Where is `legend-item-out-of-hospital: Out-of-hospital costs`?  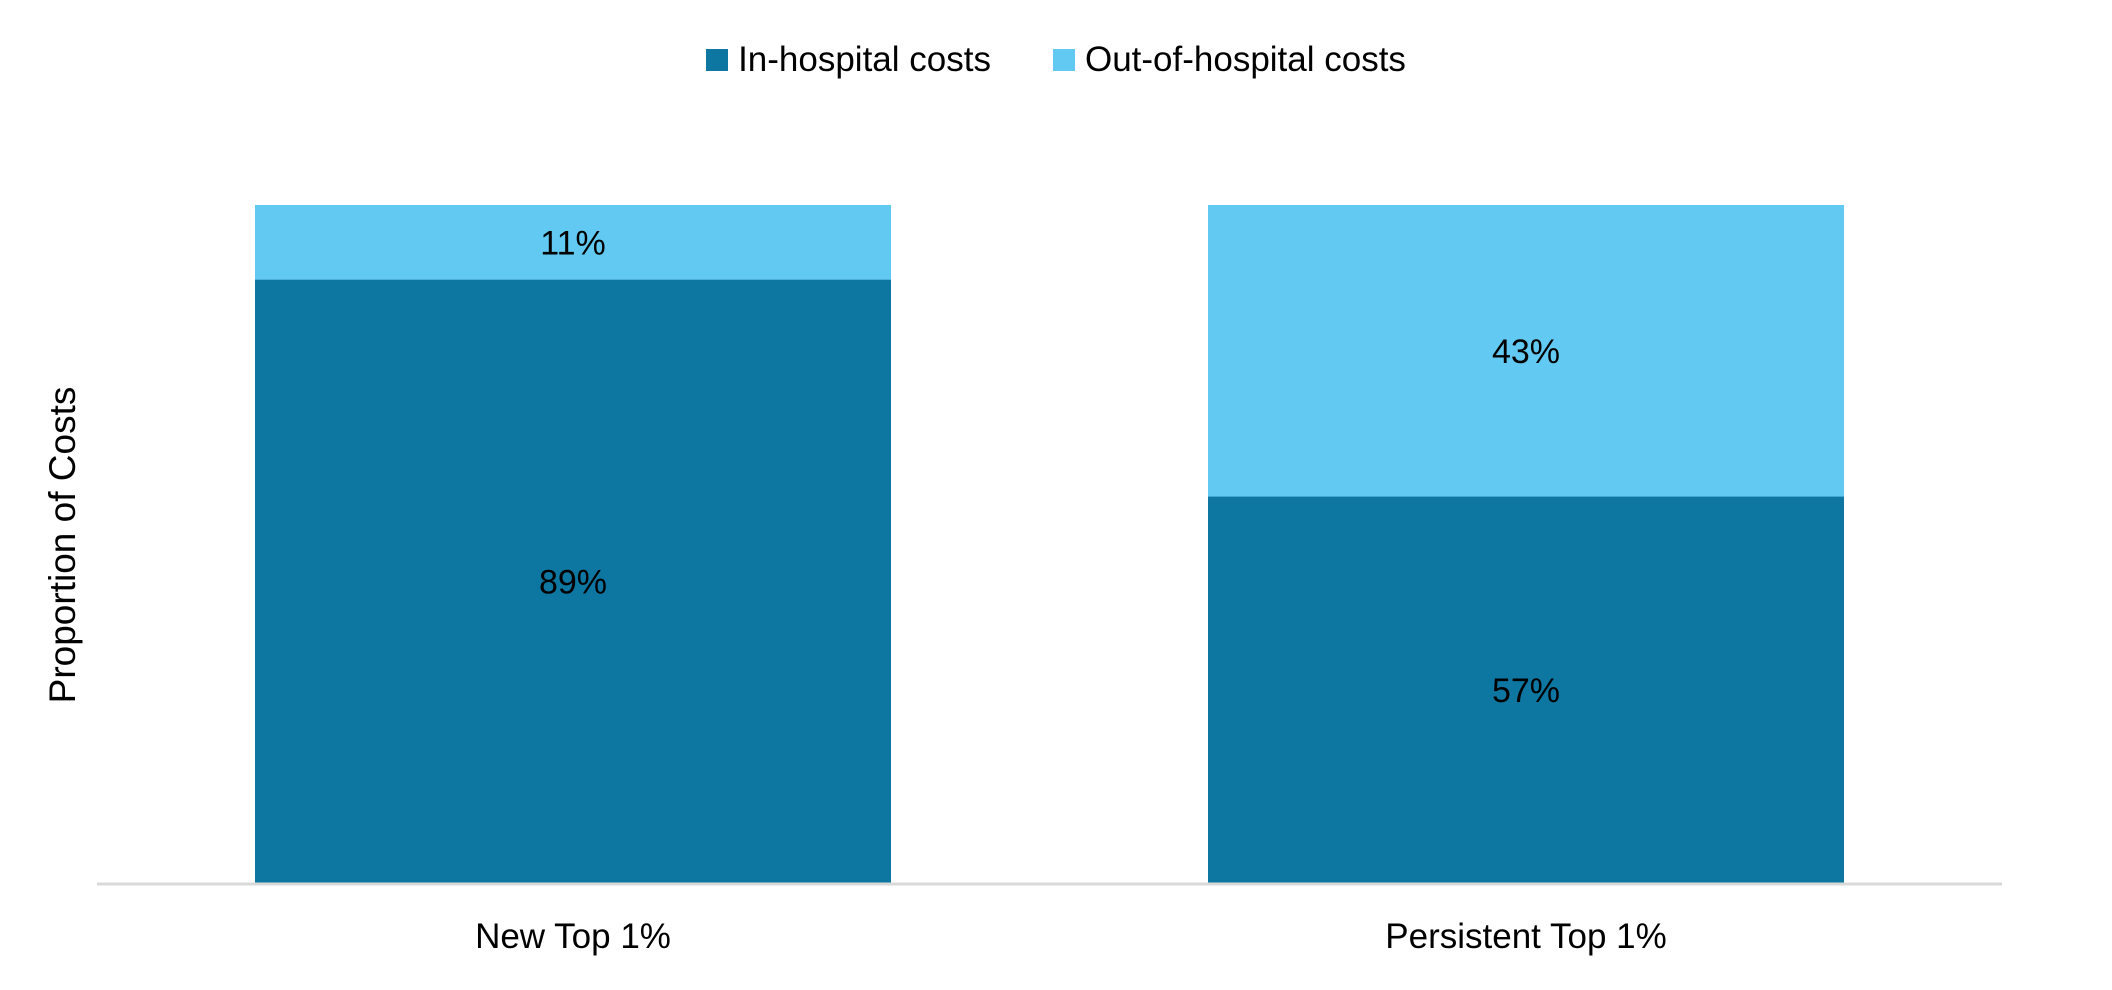 legend-item-out-of-hospital: Out-of-hospital costs is located at coordinates (1229, 60).